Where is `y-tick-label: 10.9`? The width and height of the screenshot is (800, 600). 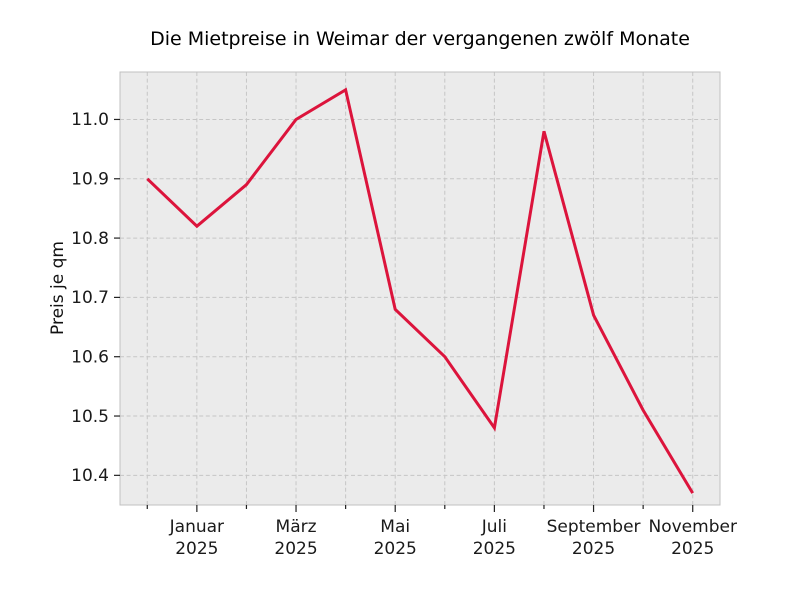 y-tick-label: 10.9 is located at coordinates (90, 180).